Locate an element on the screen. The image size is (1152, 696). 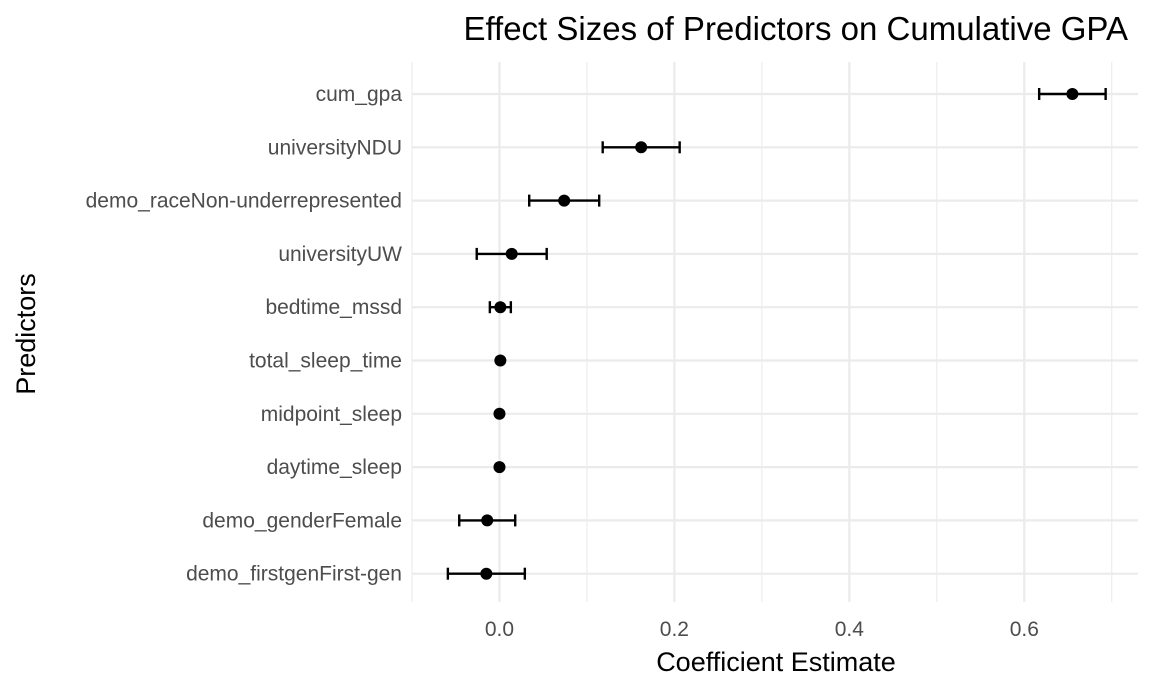
y-tick-label: demo_genderFemale is located at coordinates (302, 520).